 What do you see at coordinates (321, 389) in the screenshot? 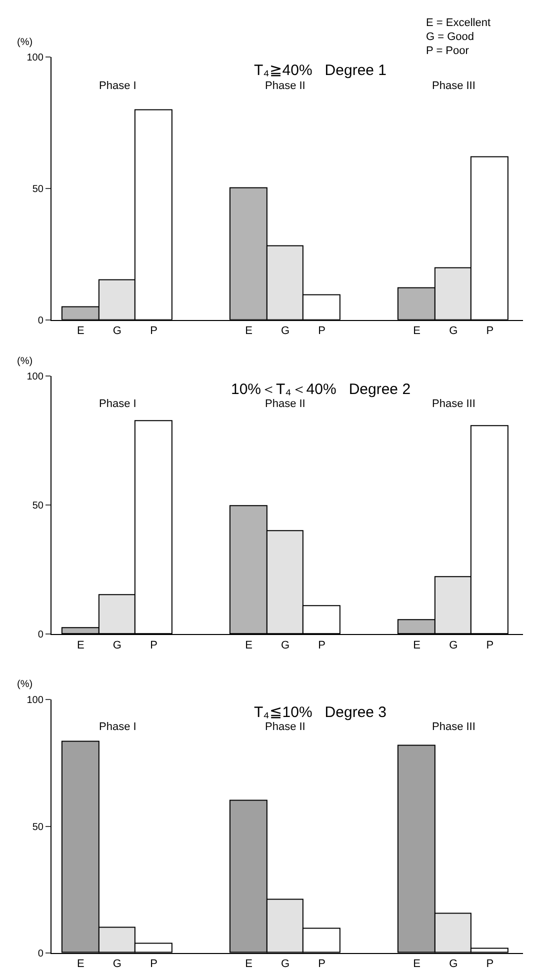
I see `chart-title: 10%＜T₄＜40% Degree 2` at bounding box center [321, 389].